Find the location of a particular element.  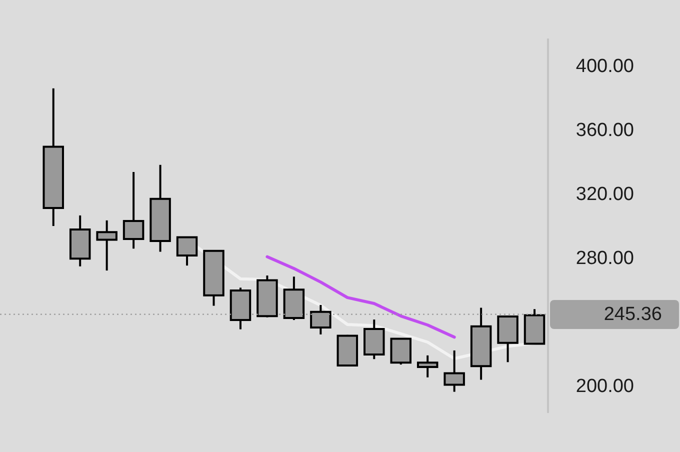

y-tick-label: 200.00 is located at coordinates (605, 387).